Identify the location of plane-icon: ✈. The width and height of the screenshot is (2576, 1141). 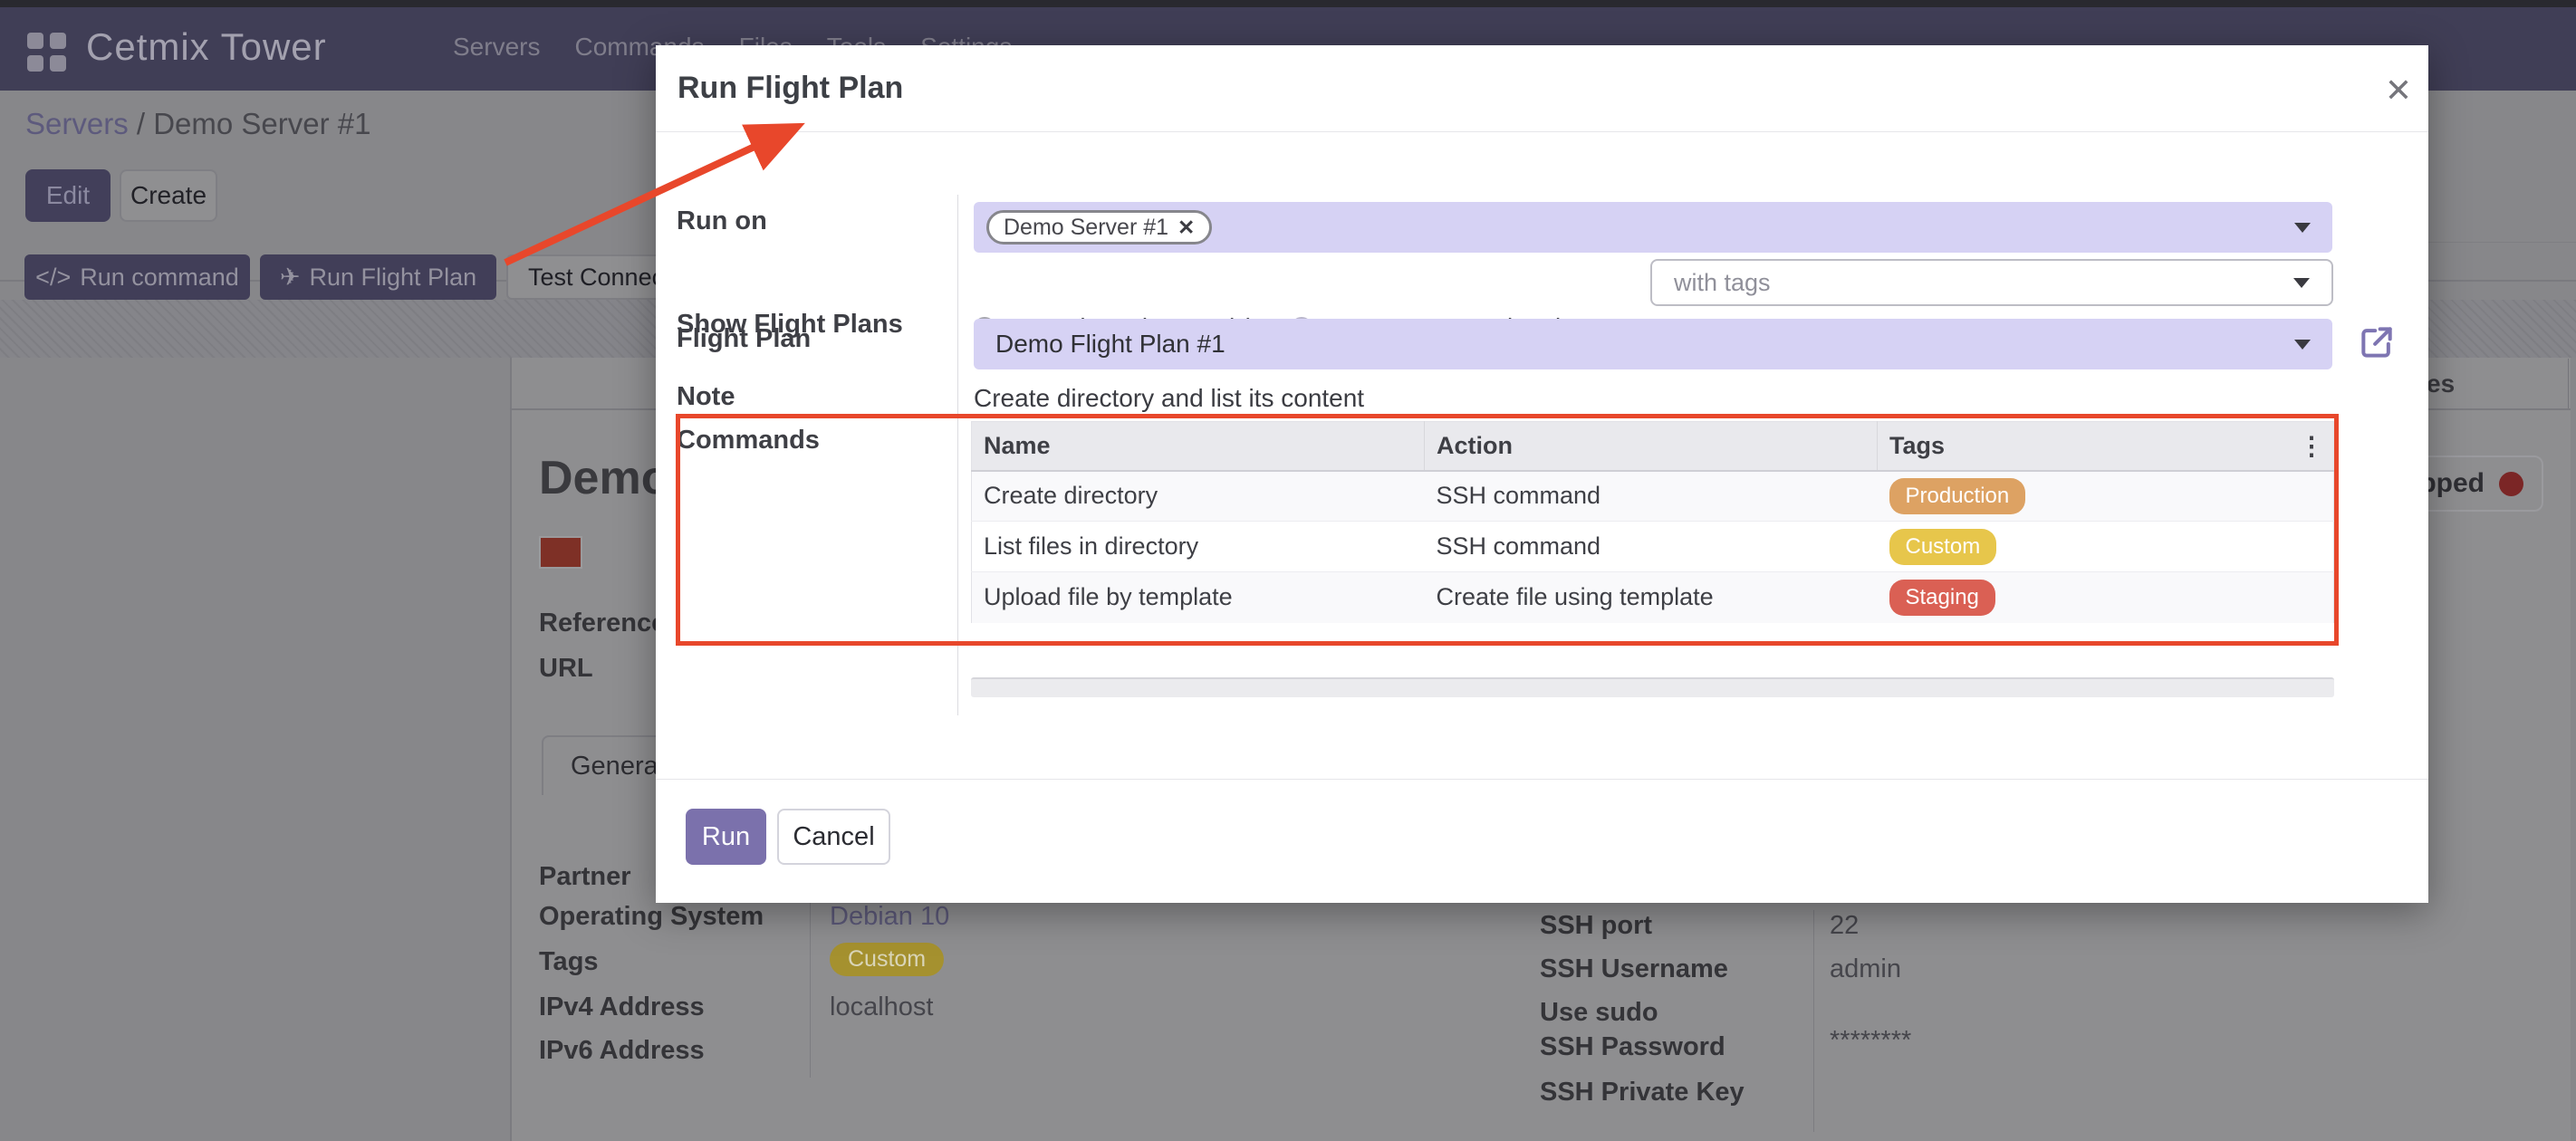
(290, 277).